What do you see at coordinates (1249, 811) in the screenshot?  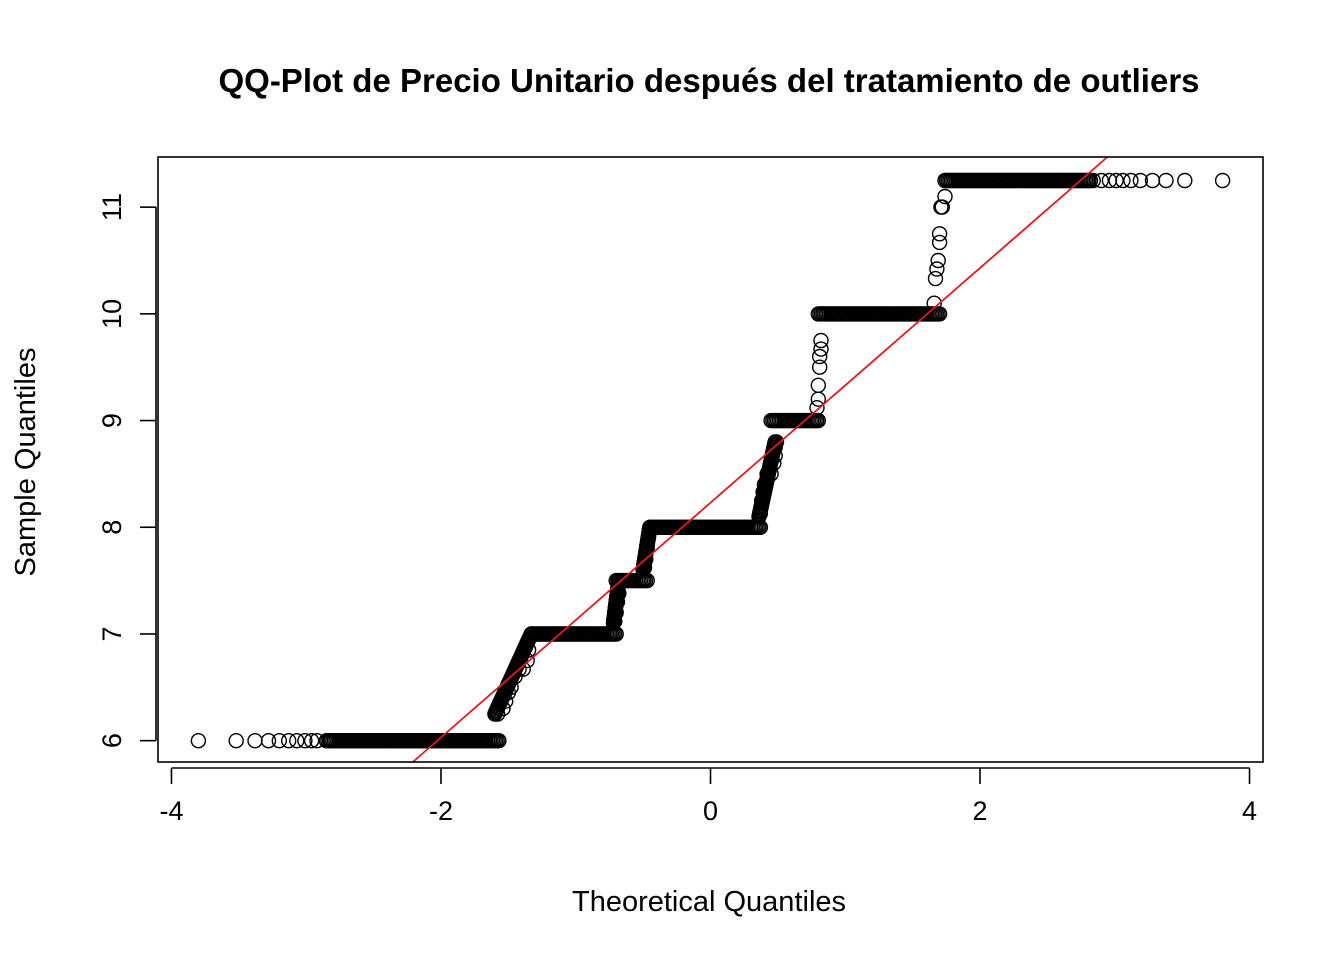 I see `x-tick-label: 4` at bounding box center [1249, 811].